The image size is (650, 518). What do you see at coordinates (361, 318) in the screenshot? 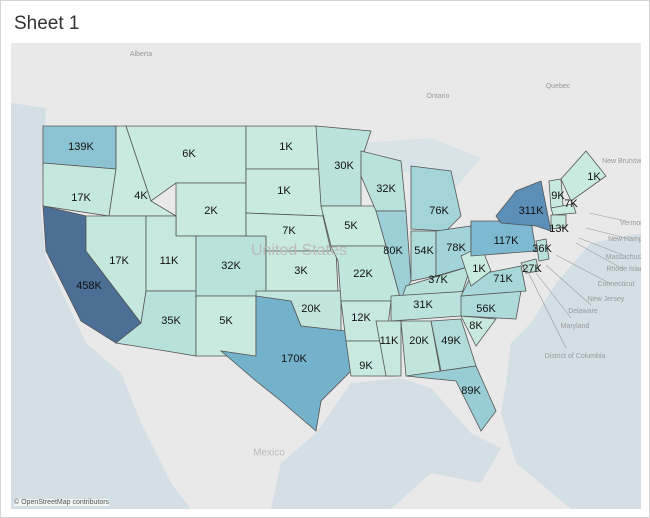
I see `state-value-label: 12K` at bounding box center [361, 318].